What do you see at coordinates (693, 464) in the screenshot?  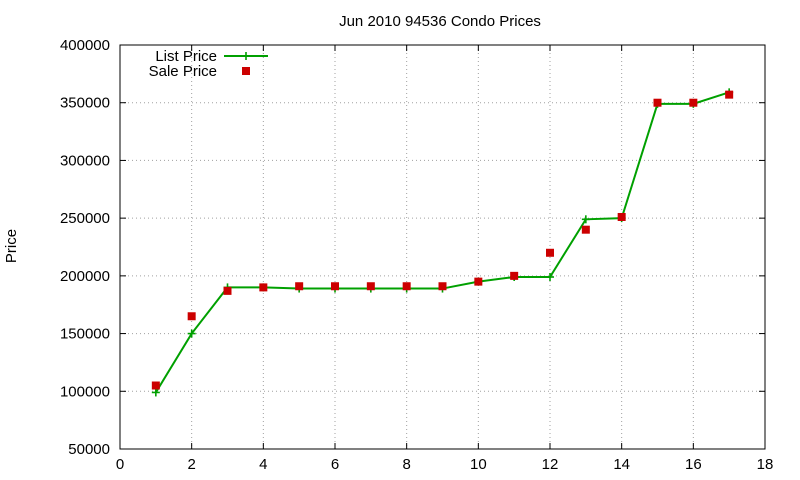 I see `x-tick-label: 16` at bounding box center [693, 464].